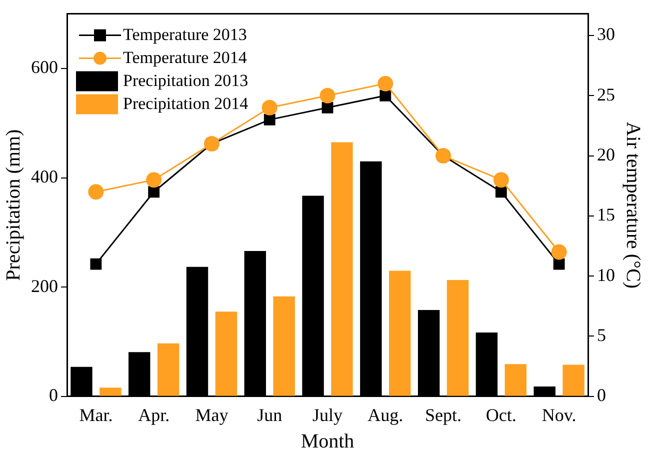 This screenshot has width=650, height=454. What do you see at coordinates (601, 334) in the screenshot?
I see `y2-tick-label: 5` at bounding box center [601, 334].